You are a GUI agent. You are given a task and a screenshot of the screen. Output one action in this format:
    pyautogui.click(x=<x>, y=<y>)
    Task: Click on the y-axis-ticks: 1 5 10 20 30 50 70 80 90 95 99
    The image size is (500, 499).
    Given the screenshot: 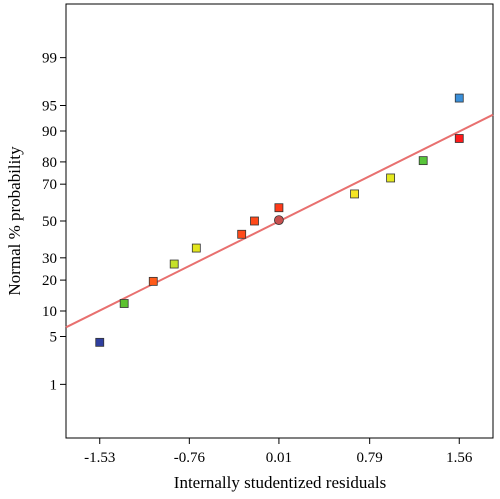 What is the action you would take?
    pyautogui.click(x=54, y=222)
    